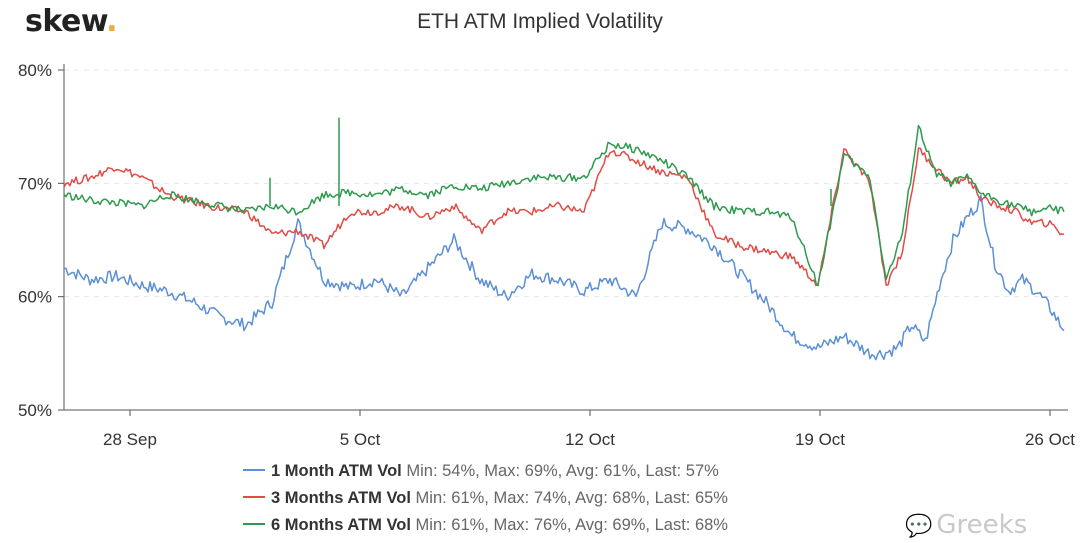 The image size is (1080, 543). I want to click on x-tick-label: 12 Oct, so click(590, 439).